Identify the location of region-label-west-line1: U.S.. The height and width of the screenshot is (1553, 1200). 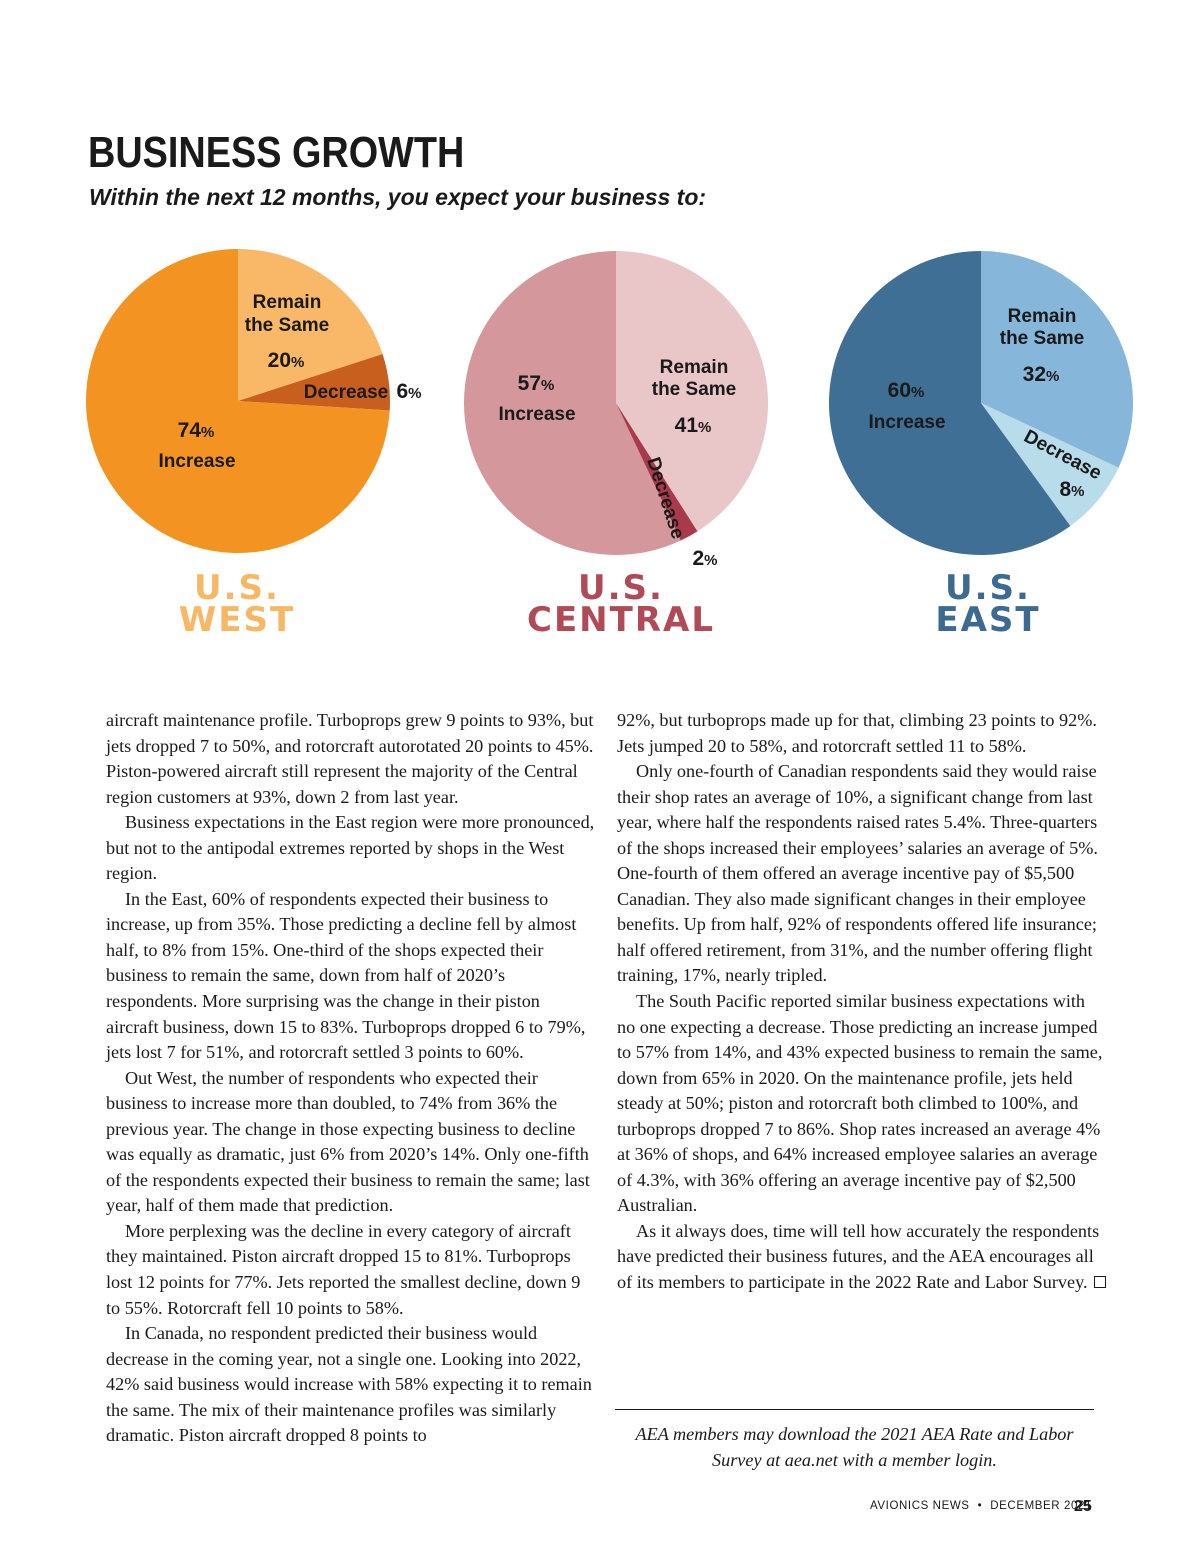
(237, 588).